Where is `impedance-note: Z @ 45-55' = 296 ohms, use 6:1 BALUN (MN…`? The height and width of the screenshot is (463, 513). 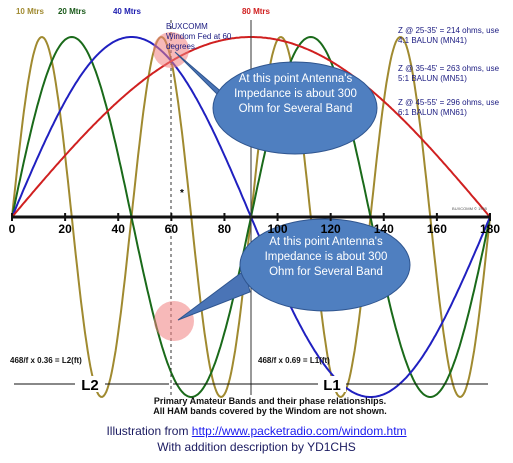 impedance-note: Z @ 45-55' = 296 ohms, use 6:1 BALUN (MN… is located at coordinates (449, 107).